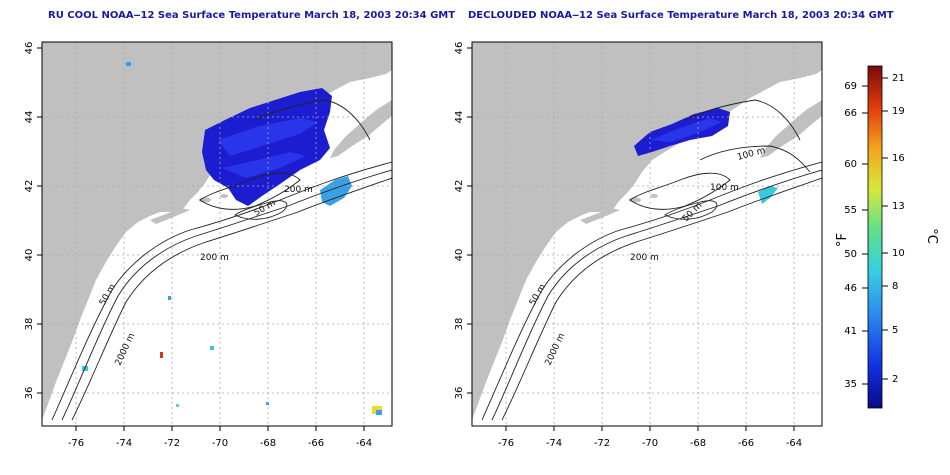 Image resolution: width=950 pixels, height=475 pixels. I want to click on colorbar-f-tick-label: 35, so click(850, 384).